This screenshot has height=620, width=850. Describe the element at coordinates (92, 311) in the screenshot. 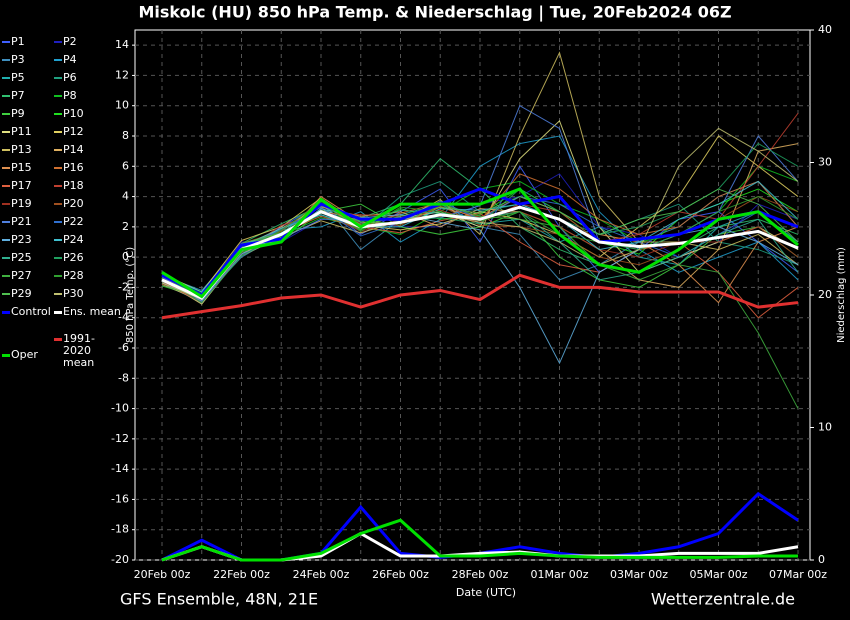

I see `legend-label: Ens. mean` at that location.